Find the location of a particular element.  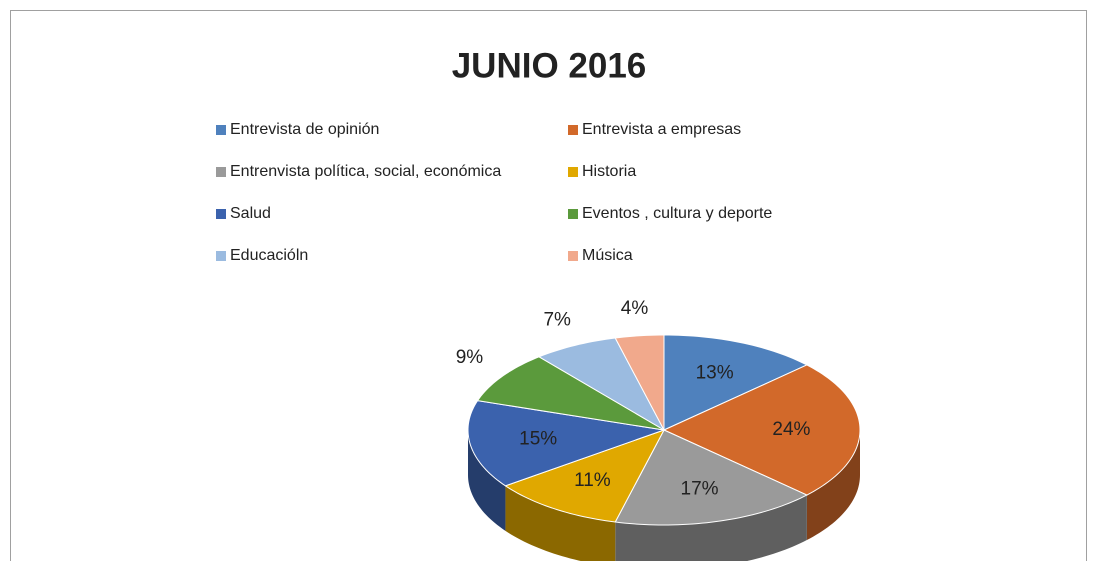

legend-label: Entrenvista política, social, económica is located at coordinates (365, 171).